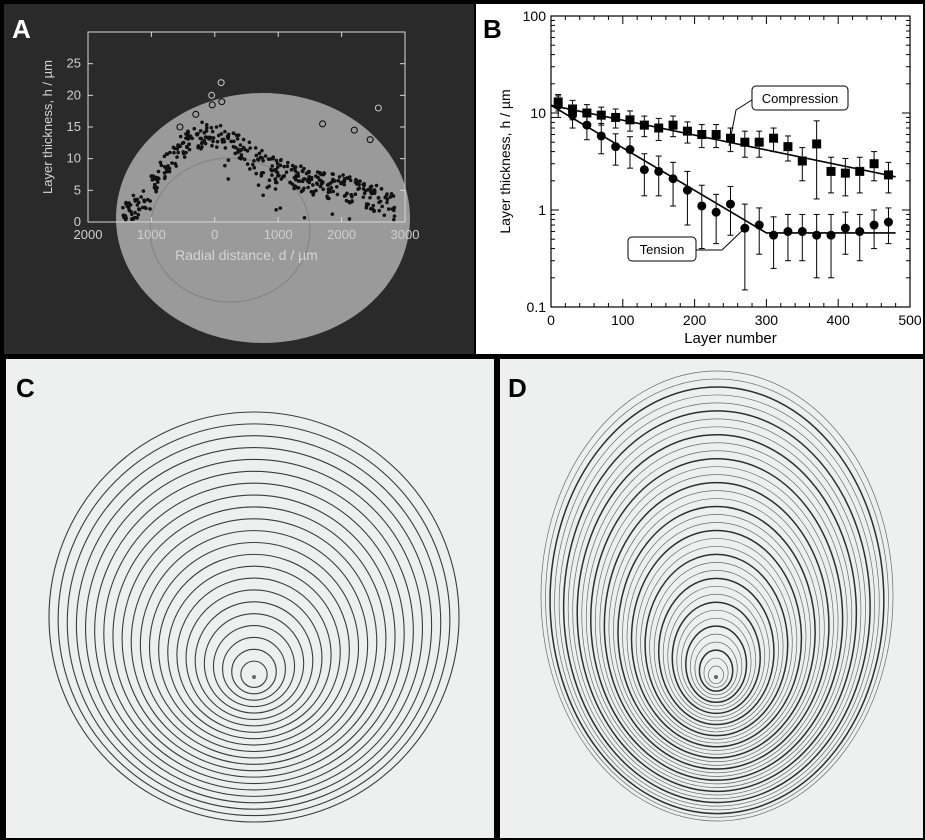  What do you see at coordinates (77, 221) in the screenshot?
I see `y-tick-label: 0` at bounding box center [77, 221].